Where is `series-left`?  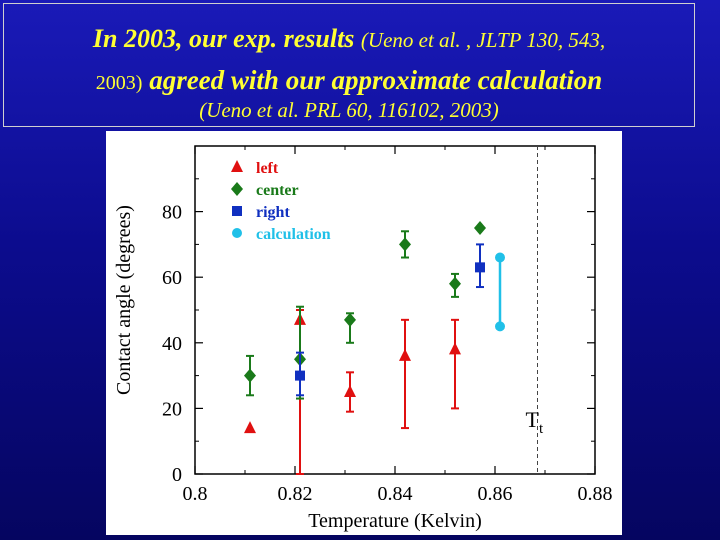 series-left is located at coordinates (352, 392).